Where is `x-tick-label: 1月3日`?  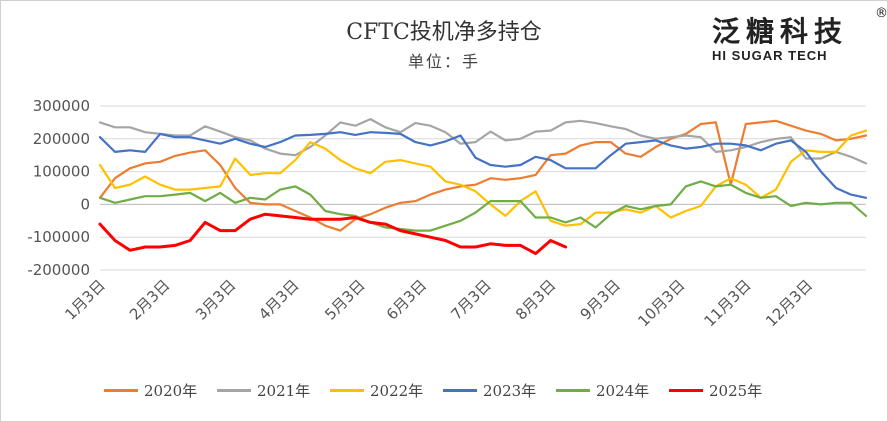
x-tick-label: 1月3日 is located at coordinates (84, 299).